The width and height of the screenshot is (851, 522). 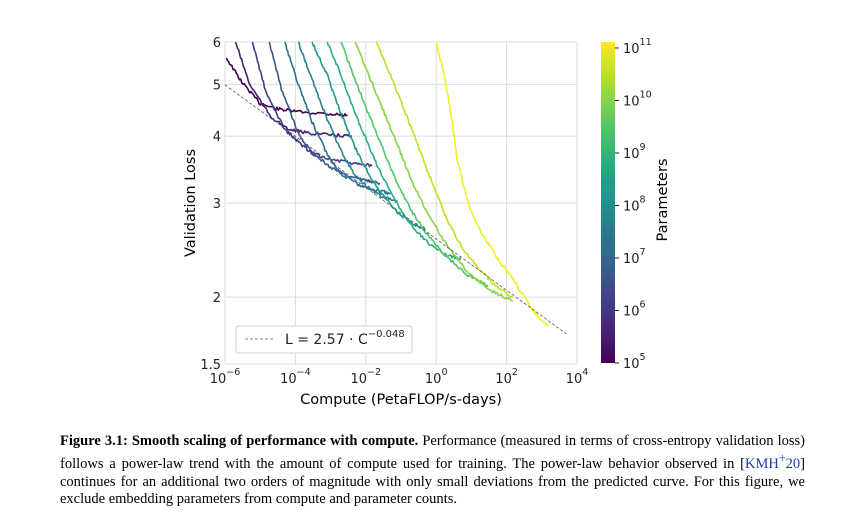 I want to click on legend-label: L = 2.57 · C−0.048, so click(x=345, y=338).